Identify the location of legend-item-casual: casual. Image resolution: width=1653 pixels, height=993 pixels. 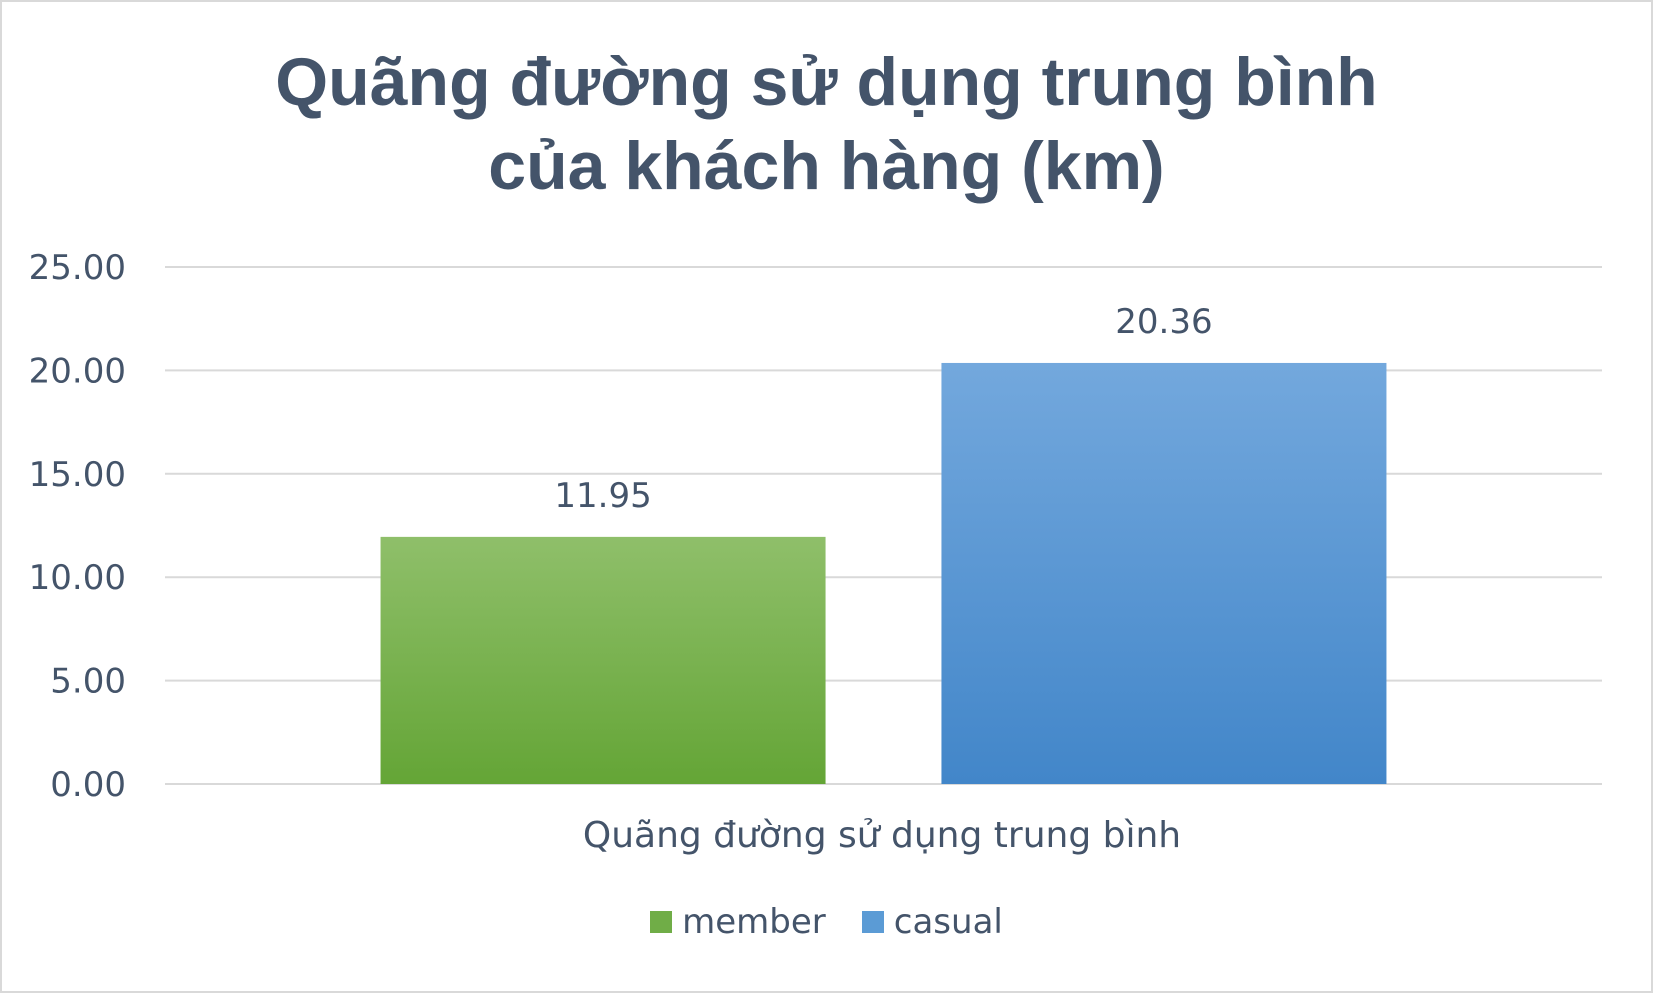
(932, 922).